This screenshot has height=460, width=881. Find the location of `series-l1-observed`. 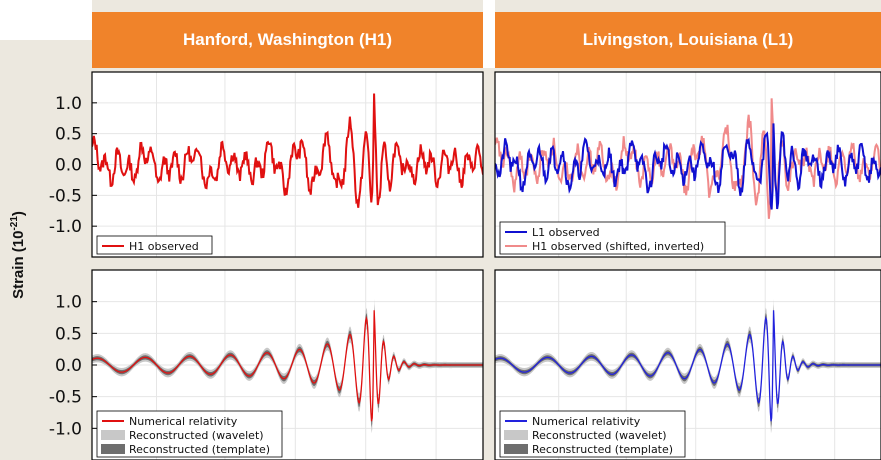

series-l1-observed is located at coordinates (688, 166).